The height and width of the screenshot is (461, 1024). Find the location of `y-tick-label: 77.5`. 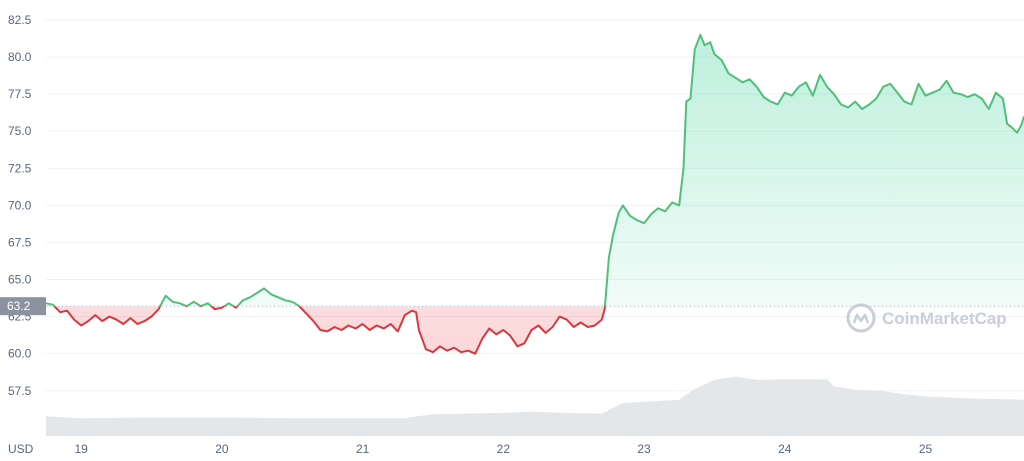

y-tick-label: 77.5 is located at coordinates (20, 94).